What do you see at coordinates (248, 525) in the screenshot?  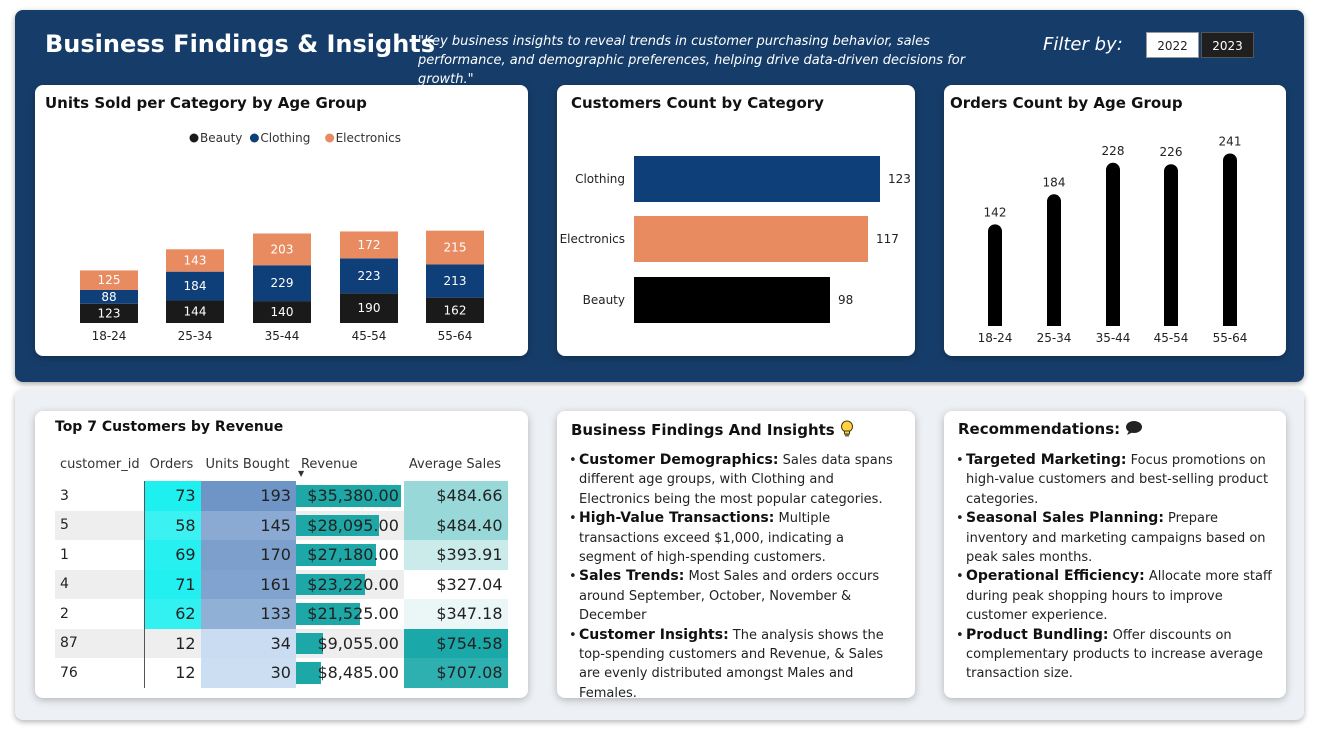 I see `cell-units: 145` at bounding box center [248, 525].